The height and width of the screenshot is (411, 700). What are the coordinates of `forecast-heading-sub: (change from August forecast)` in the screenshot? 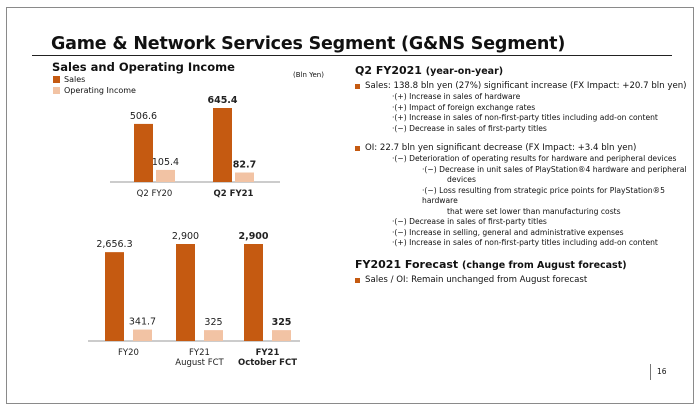 It's located at (544, 265).